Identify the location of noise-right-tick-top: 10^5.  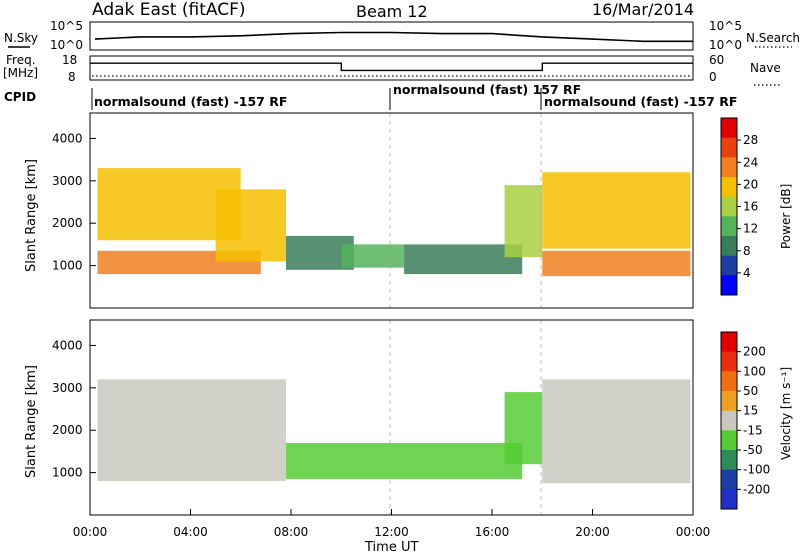
(725, 26).